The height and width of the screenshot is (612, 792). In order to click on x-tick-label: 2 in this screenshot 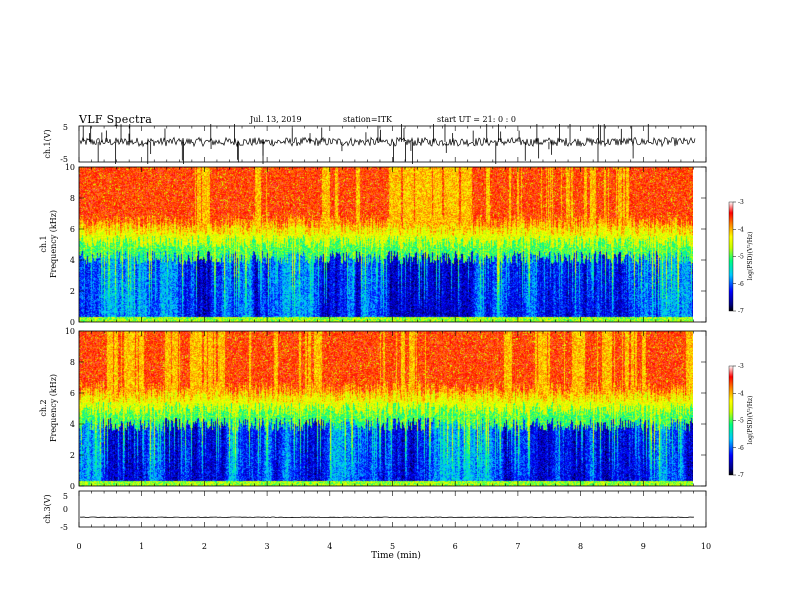, I will do `click(204, 546)`.